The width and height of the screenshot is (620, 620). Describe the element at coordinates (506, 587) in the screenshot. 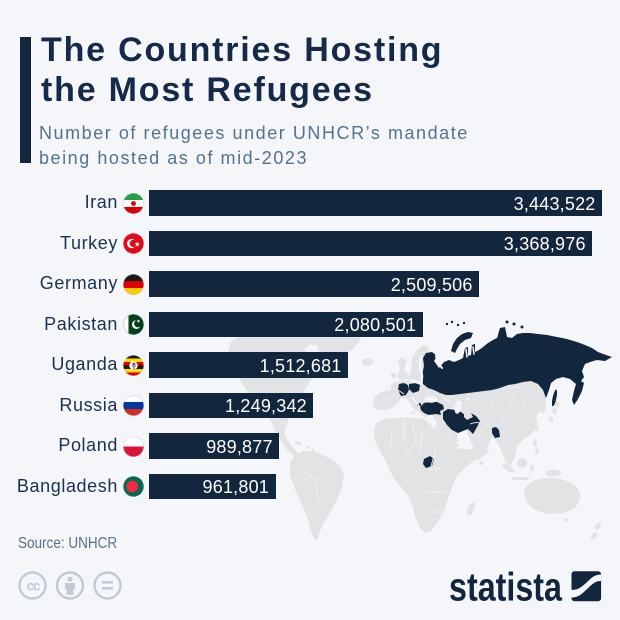

I see `svg-text: statista` at that location.